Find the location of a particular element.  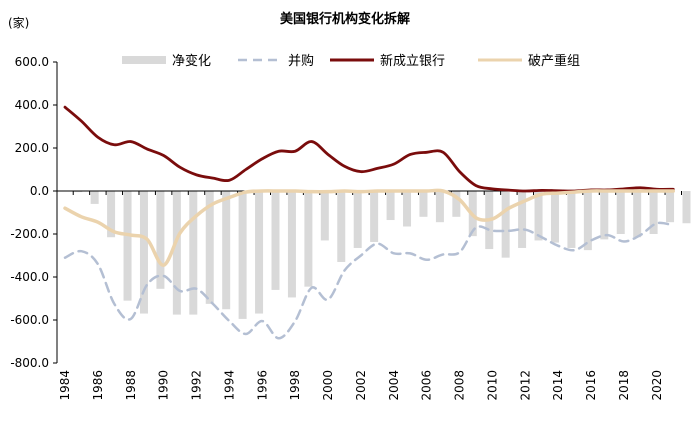

x-tick-label: 1988 is located at coordinates (131, 385).